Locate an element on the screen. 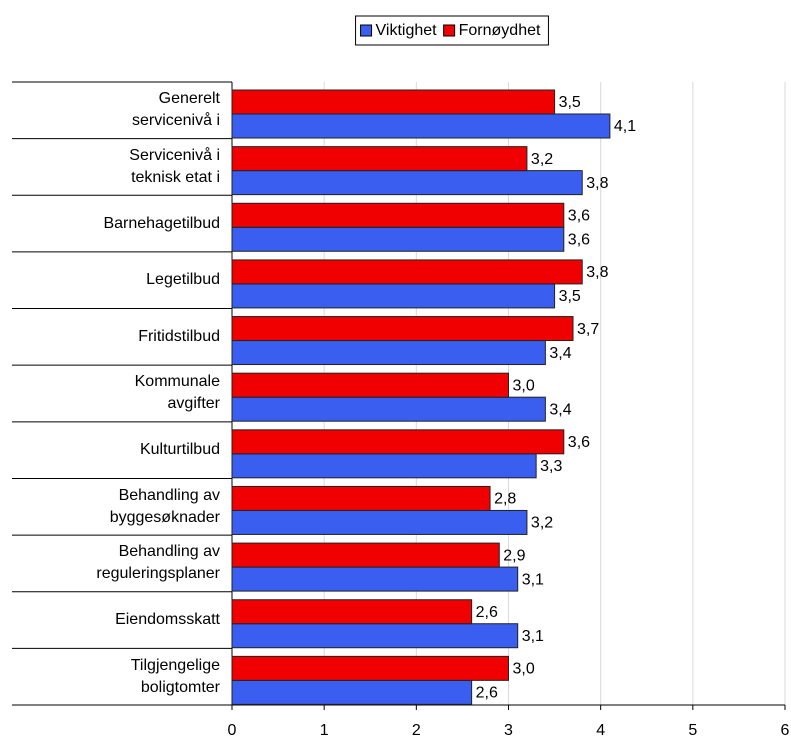 This screenshot has height=742, width=791. x-tick-label: 4 is located at coordinates (600, 730).